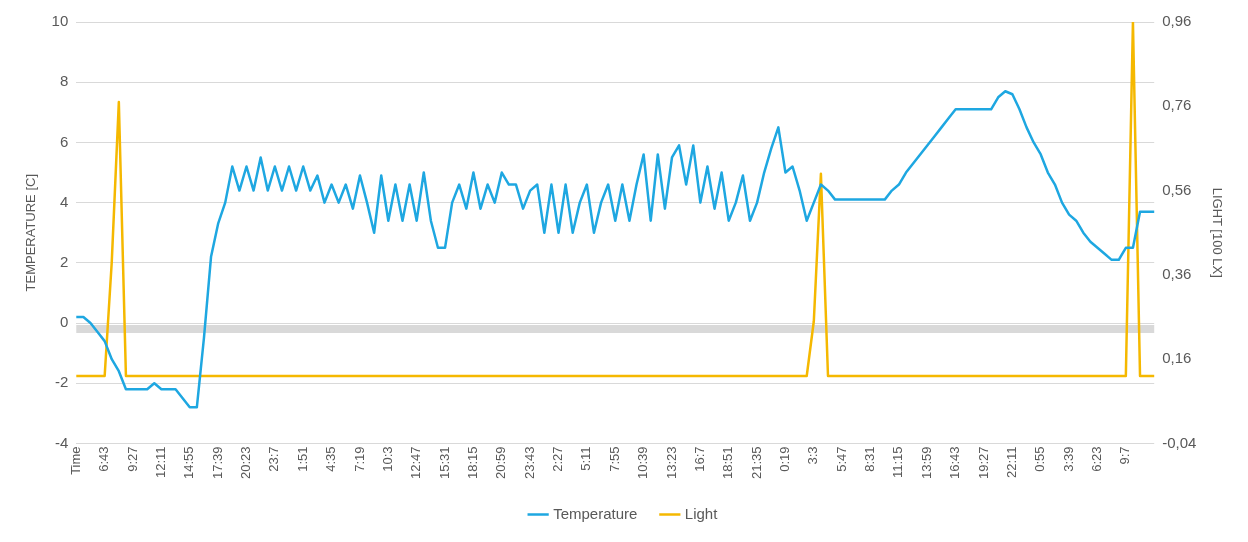 The width and height of the screenshot is (1248, 542). What do you see at coordinates (1125, 455) in the screenshot?
I see `x-tick-label: 9:7` at bounding box center [1125, 455].